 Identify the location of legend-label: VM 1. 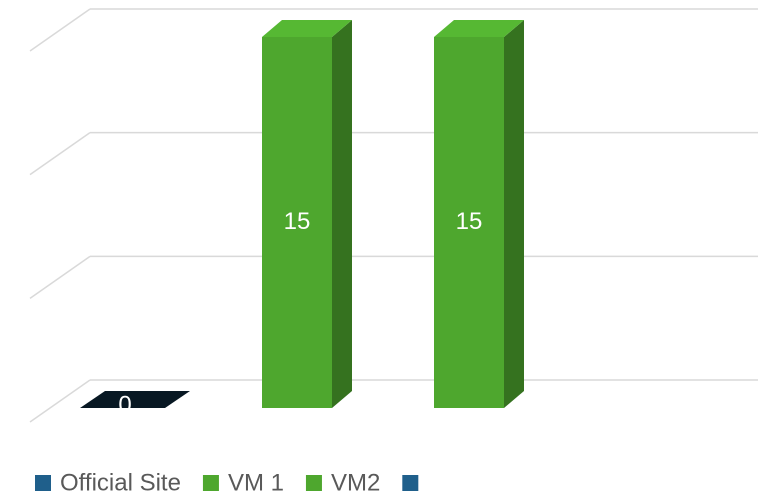
(256, 482).